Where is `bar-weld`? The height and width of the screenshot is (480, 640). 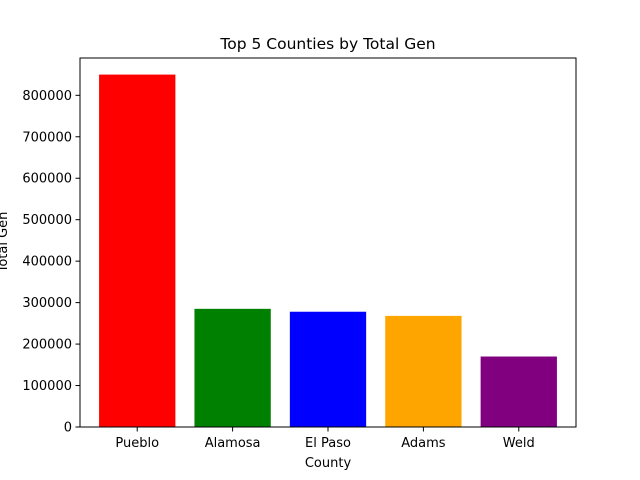 bar-weld is located at coordinates (518, 391).